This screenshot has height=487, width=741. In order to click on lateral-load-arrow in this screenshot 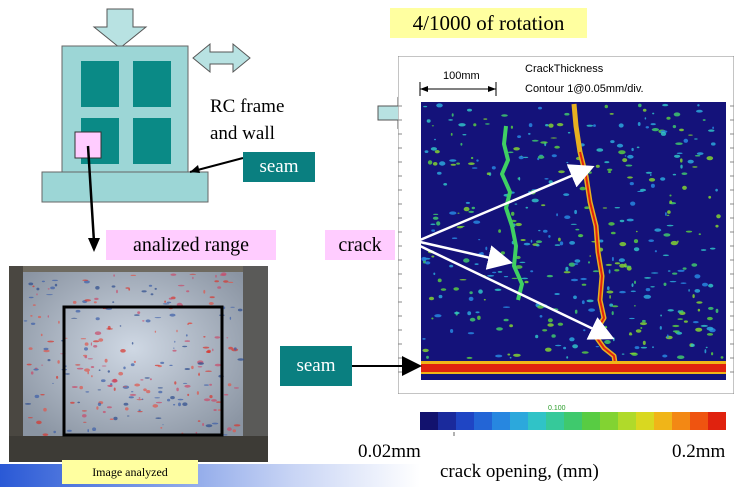, I will do `click(221, 58)`.